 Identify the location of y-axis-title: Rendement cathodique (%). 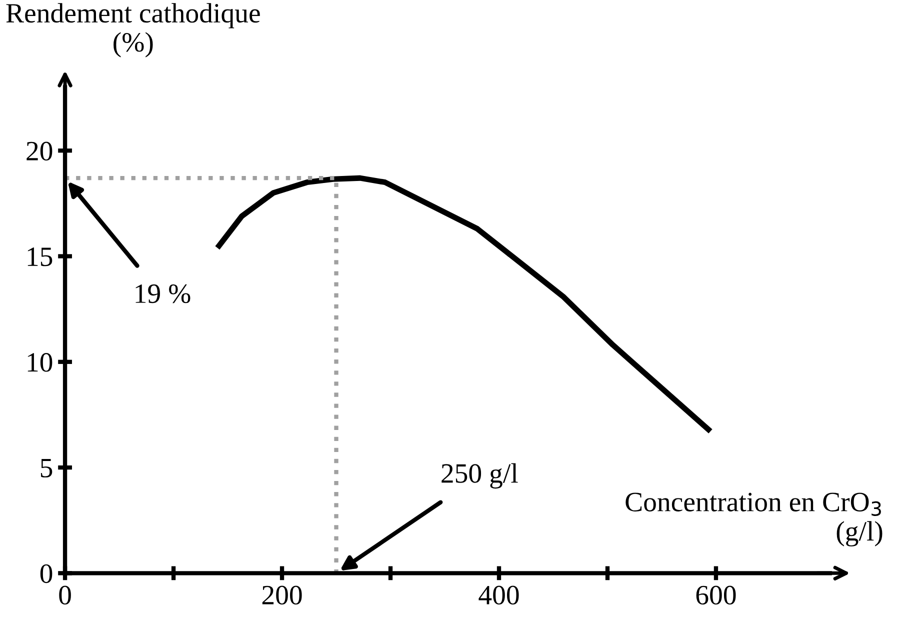
(133, 30).